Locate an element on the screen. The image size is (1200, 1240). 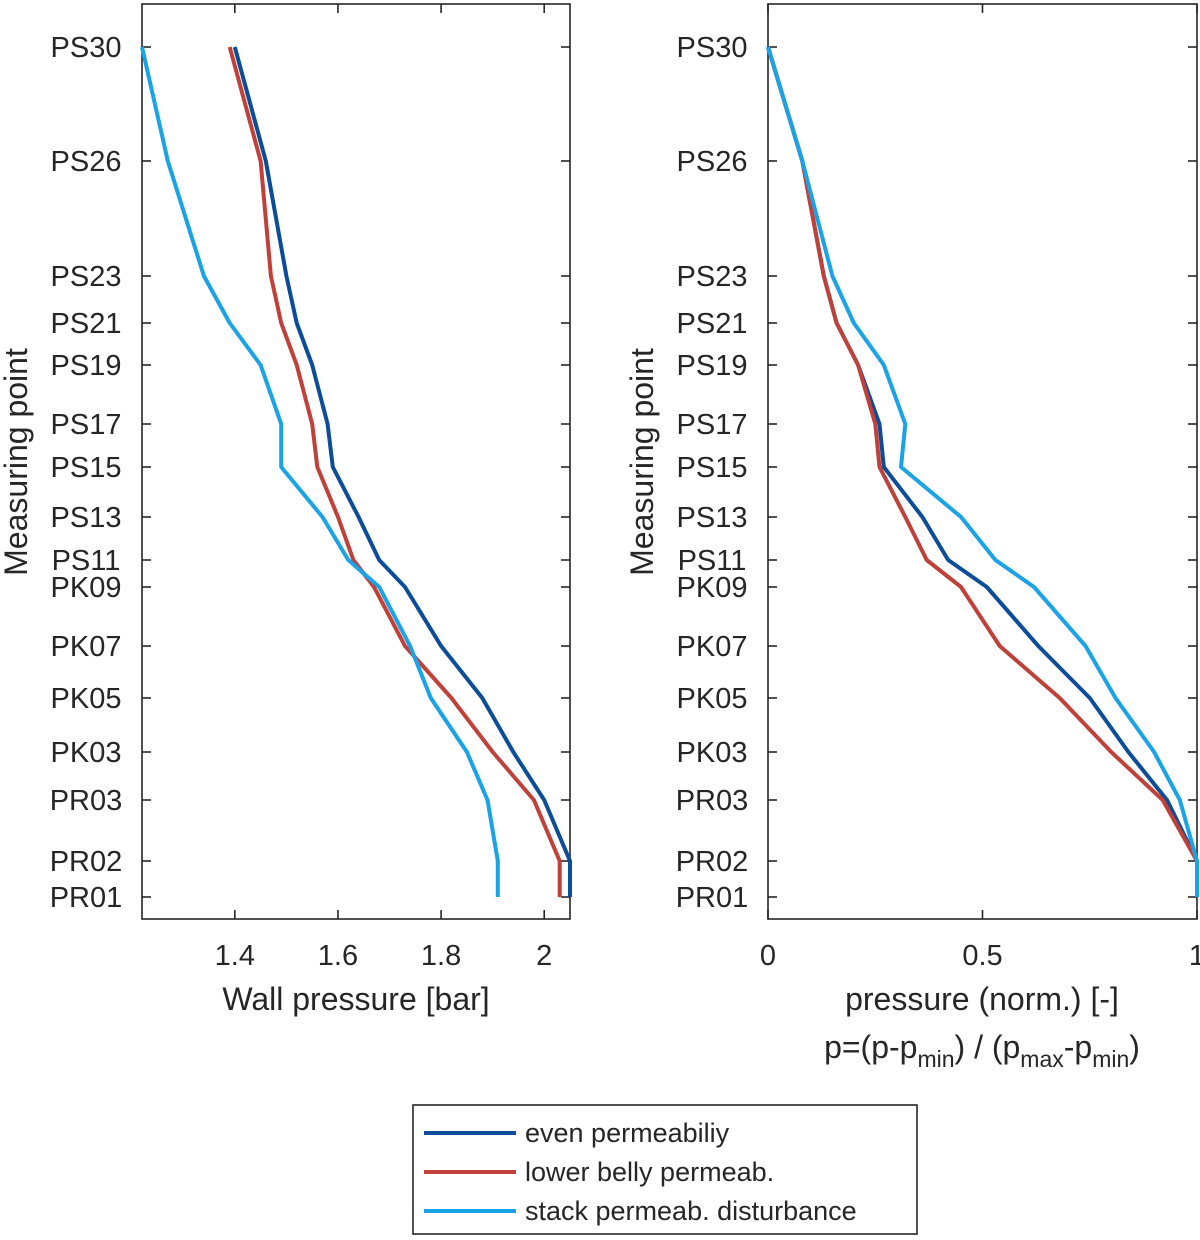
formula-part: ) / (p is located at coordinates (988, 1047).